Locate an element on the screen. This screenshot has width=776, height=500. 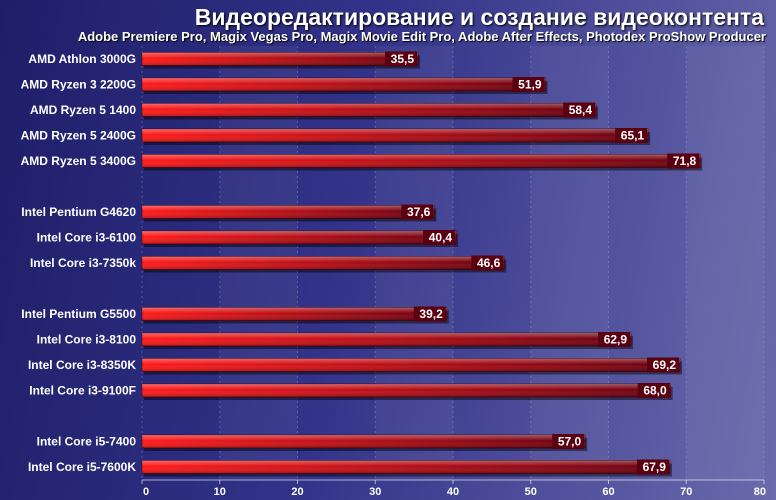
category-label: Intel Core i3-8100 is located at coordinates (87, 340).